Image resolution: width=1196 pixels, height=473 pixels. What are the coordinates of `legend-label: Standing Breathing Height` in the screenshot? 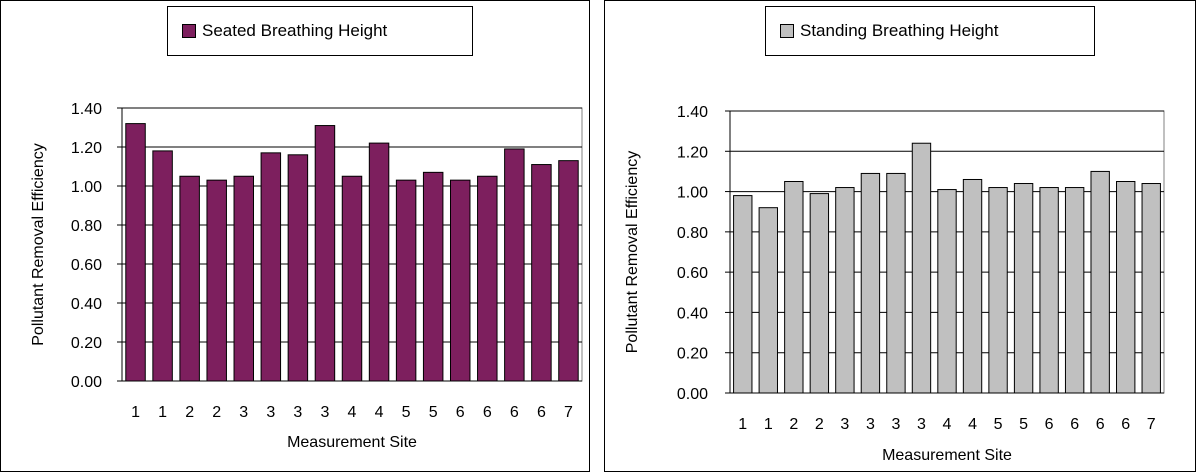 It's located at (899, 30).